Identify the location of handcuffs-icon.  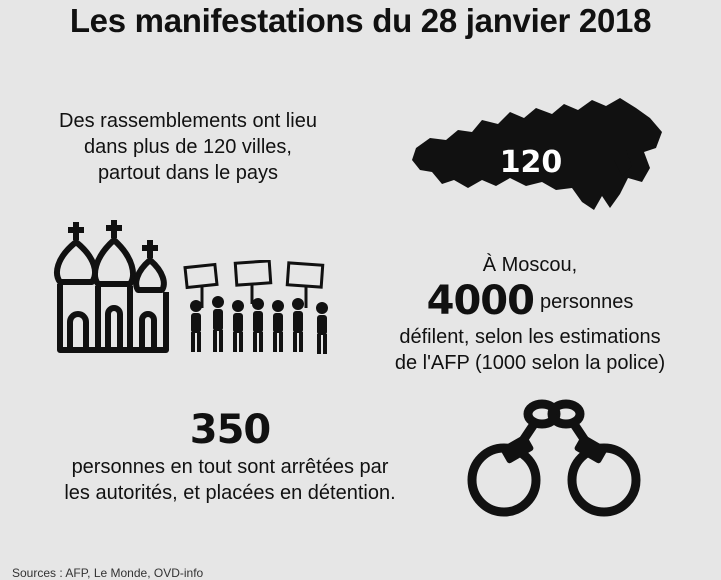
(554, 458).